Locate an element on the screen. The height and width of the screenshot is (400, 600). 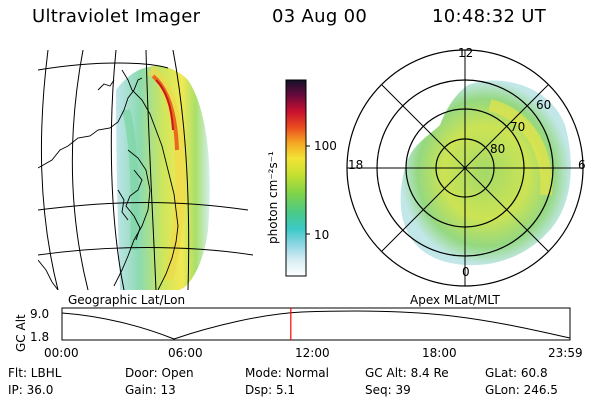
instrument-title: Ultraviolet Imager is located at coordinates (116, 16).